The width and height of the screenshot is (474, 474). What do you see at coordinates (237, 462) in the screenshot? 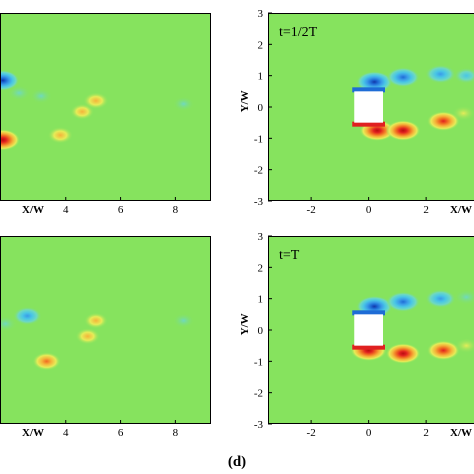
I see `figure-caption: (d)` at bounding box center [237, 462].